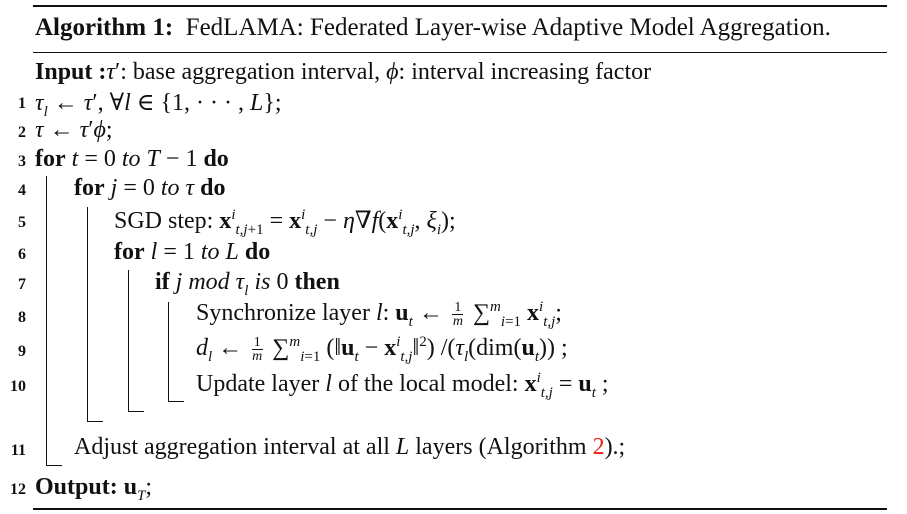 The width and height of the screenshot is (907, 514). Describe the element at coordinates (22, 161) in the screenshot. I see `line-number-3: 3` at that location.